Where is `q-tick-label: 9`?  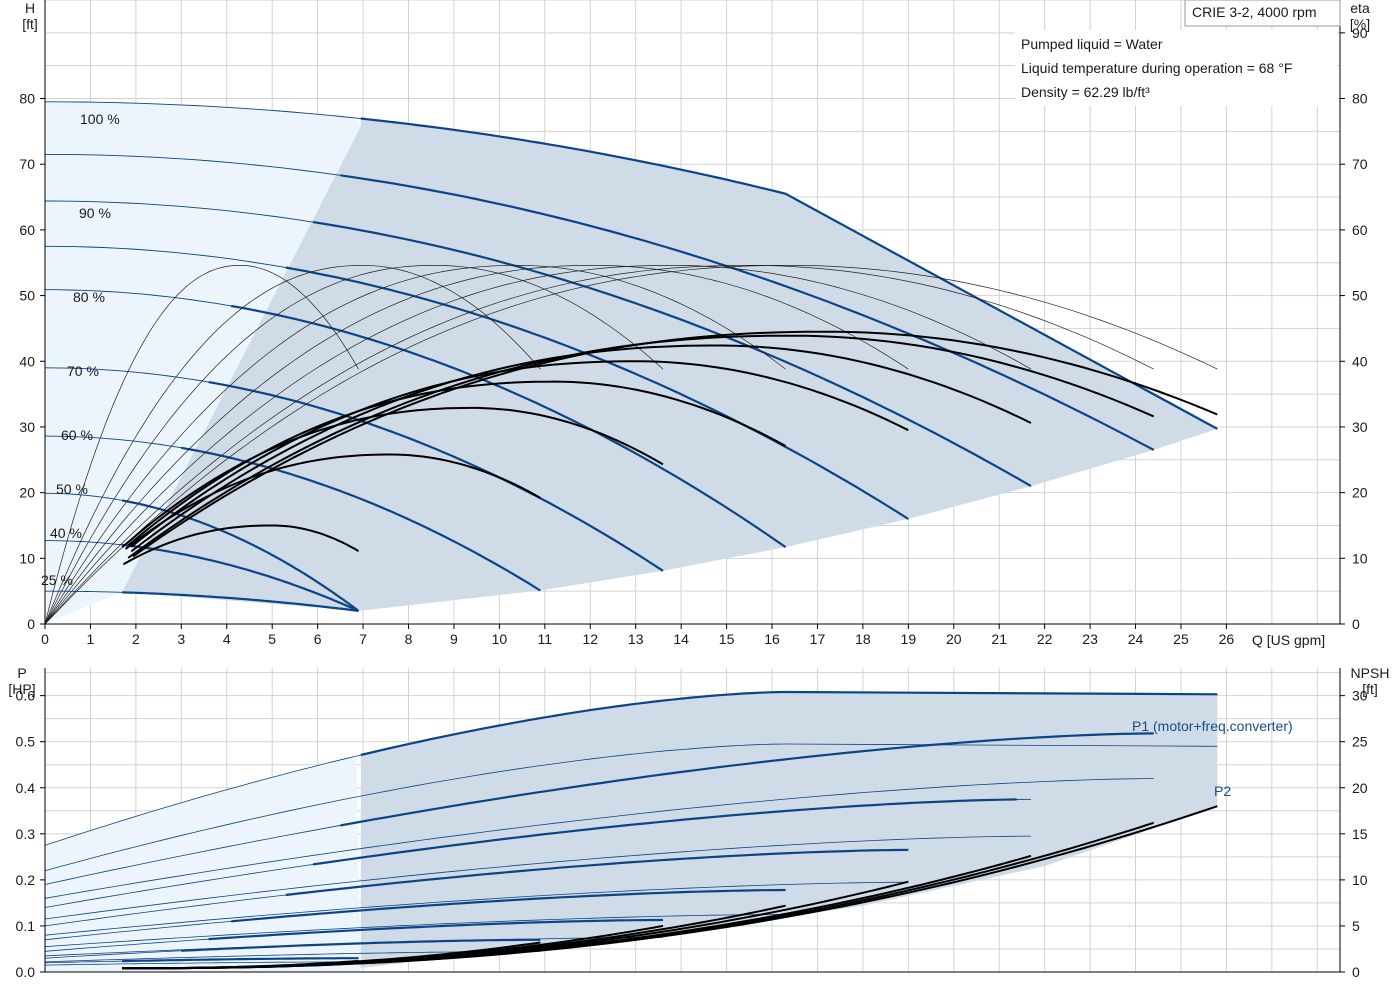 q-tick-label: 9 is located at coordinates (454, 639).